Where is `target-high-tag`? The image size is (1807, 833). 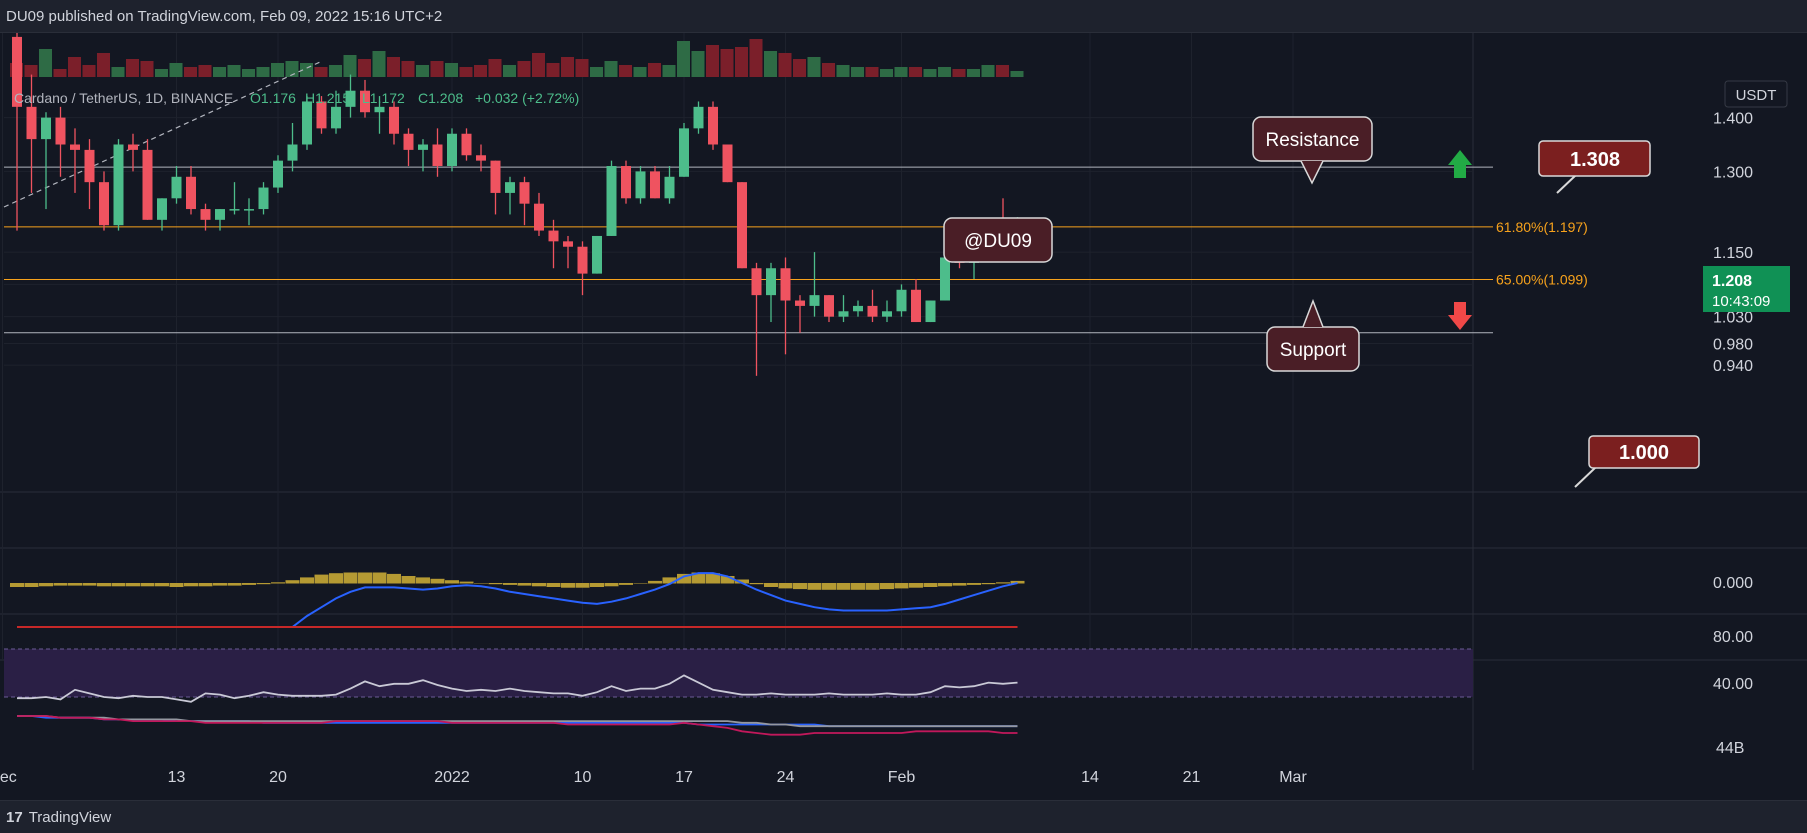 target-high-tag is located at coordinates (1594, 158).